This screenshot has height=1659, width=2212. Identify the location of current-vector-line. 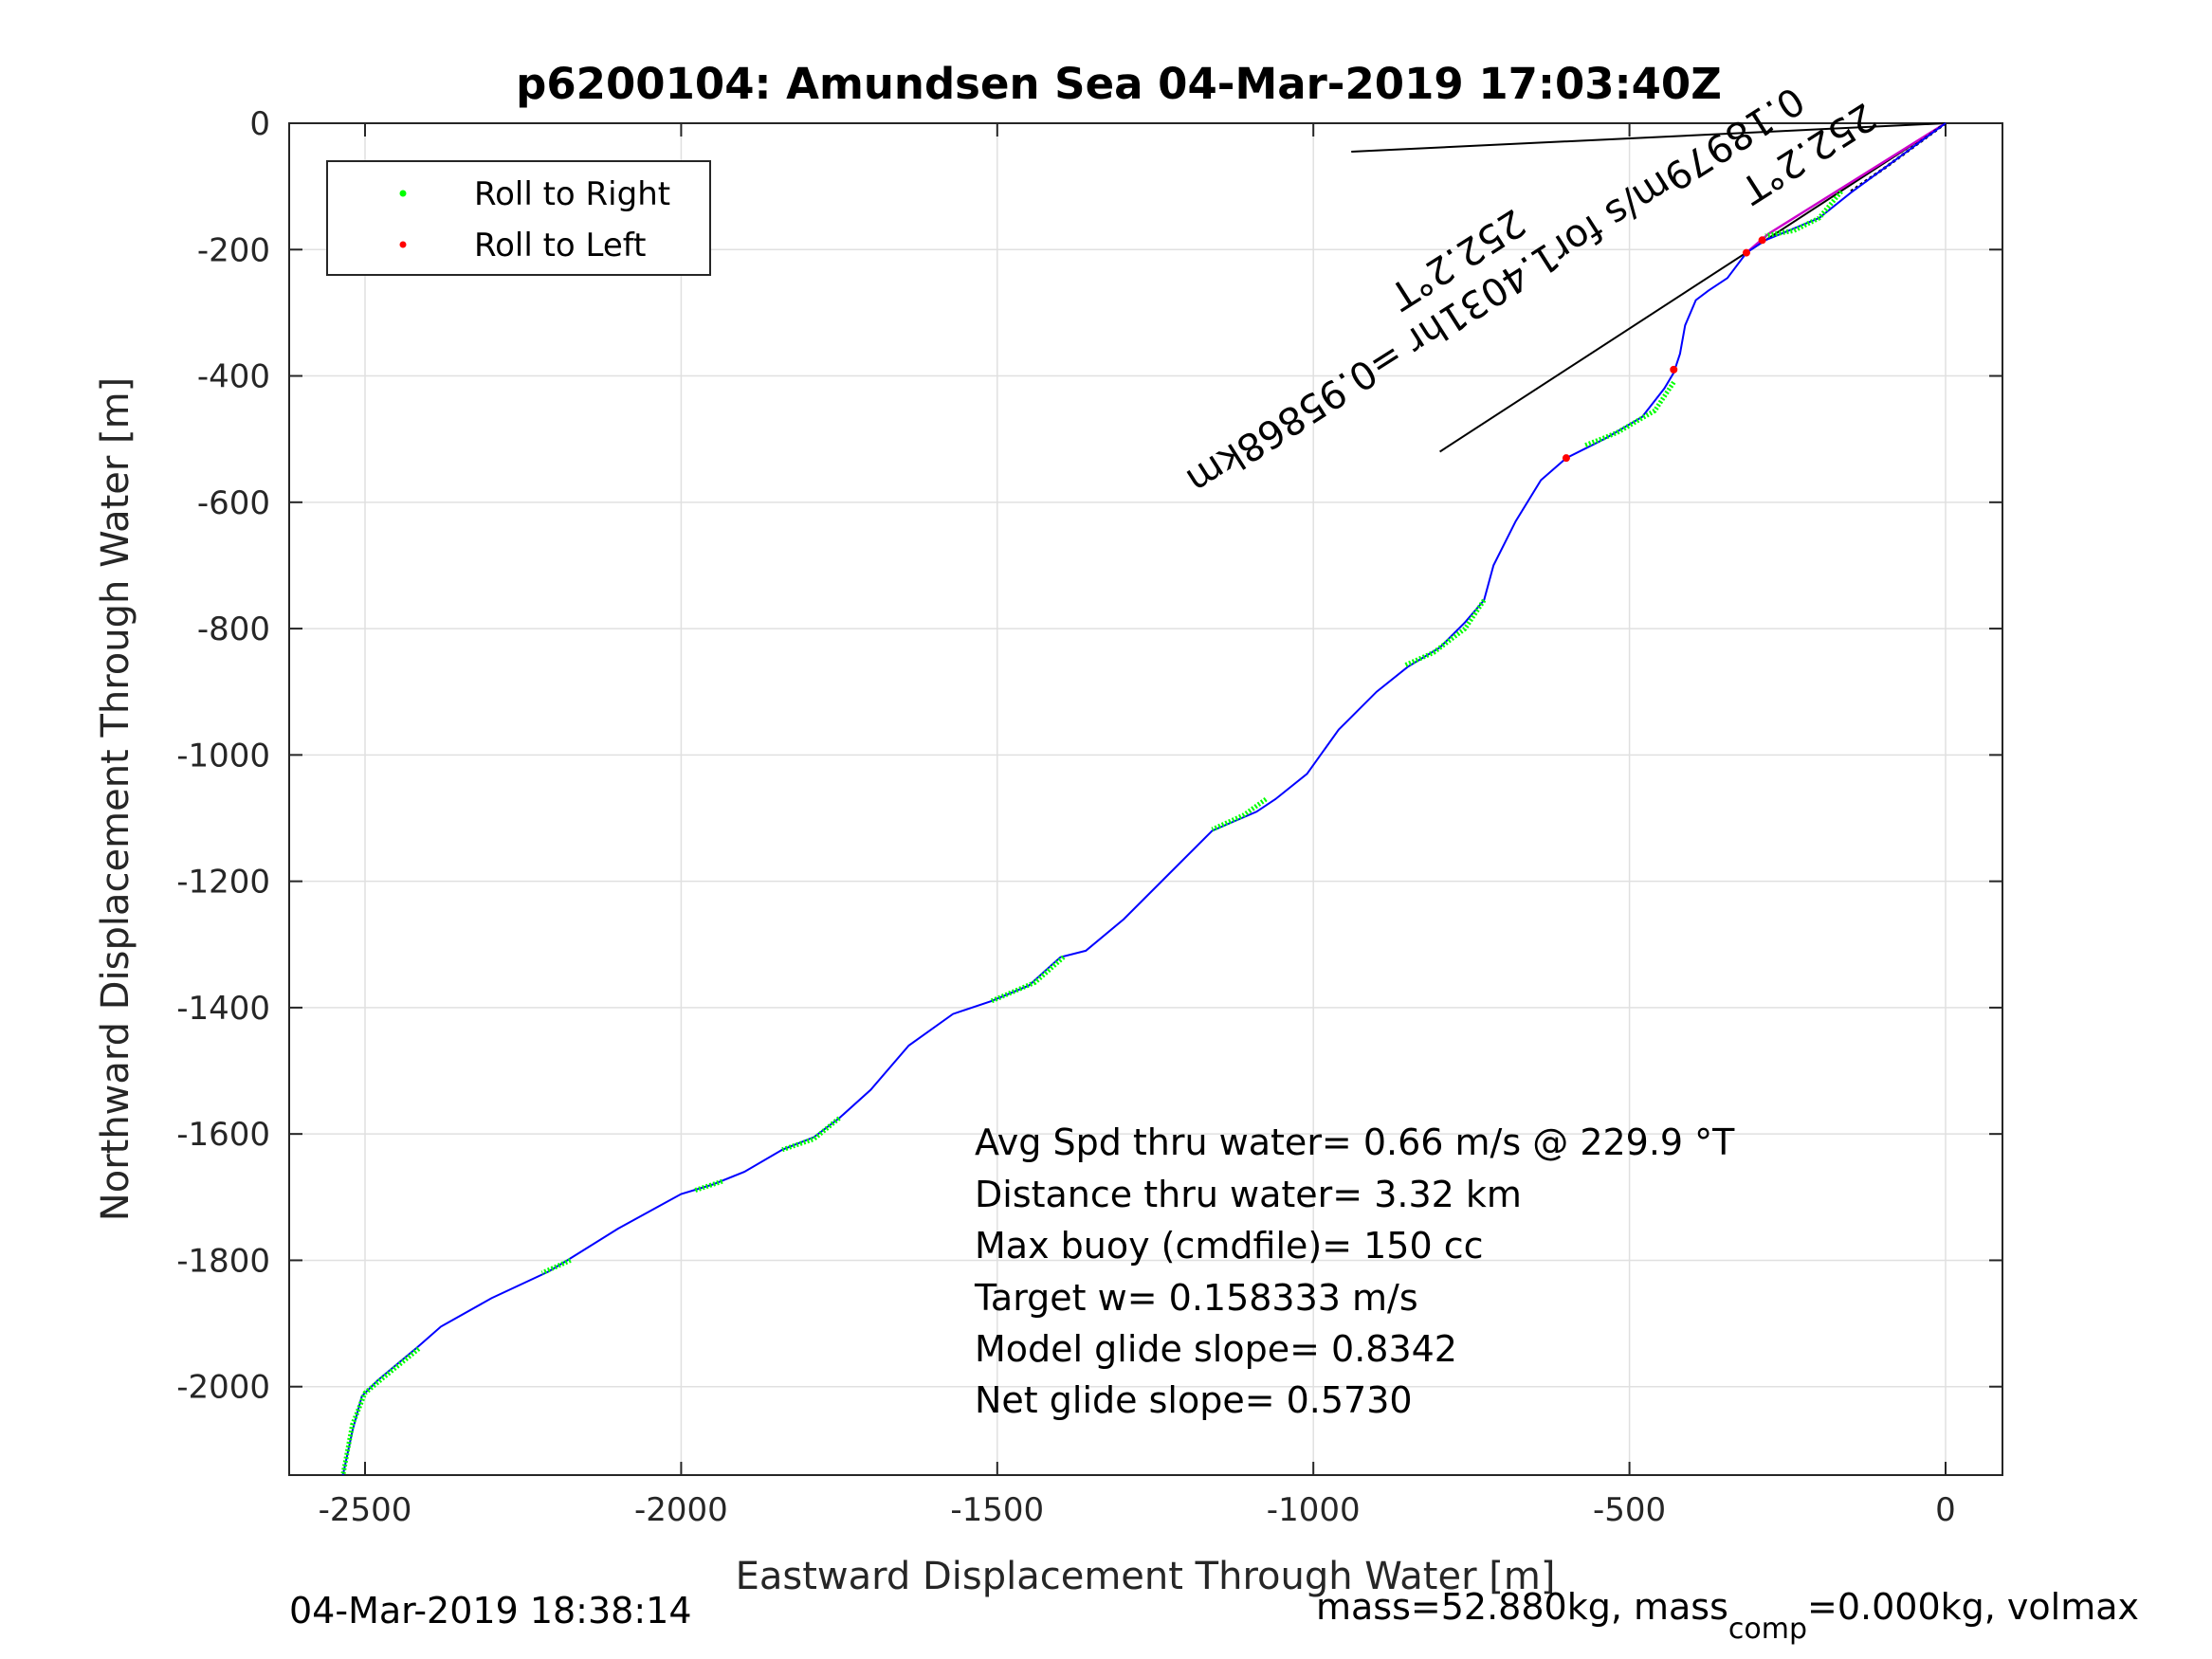
(1649, 137).